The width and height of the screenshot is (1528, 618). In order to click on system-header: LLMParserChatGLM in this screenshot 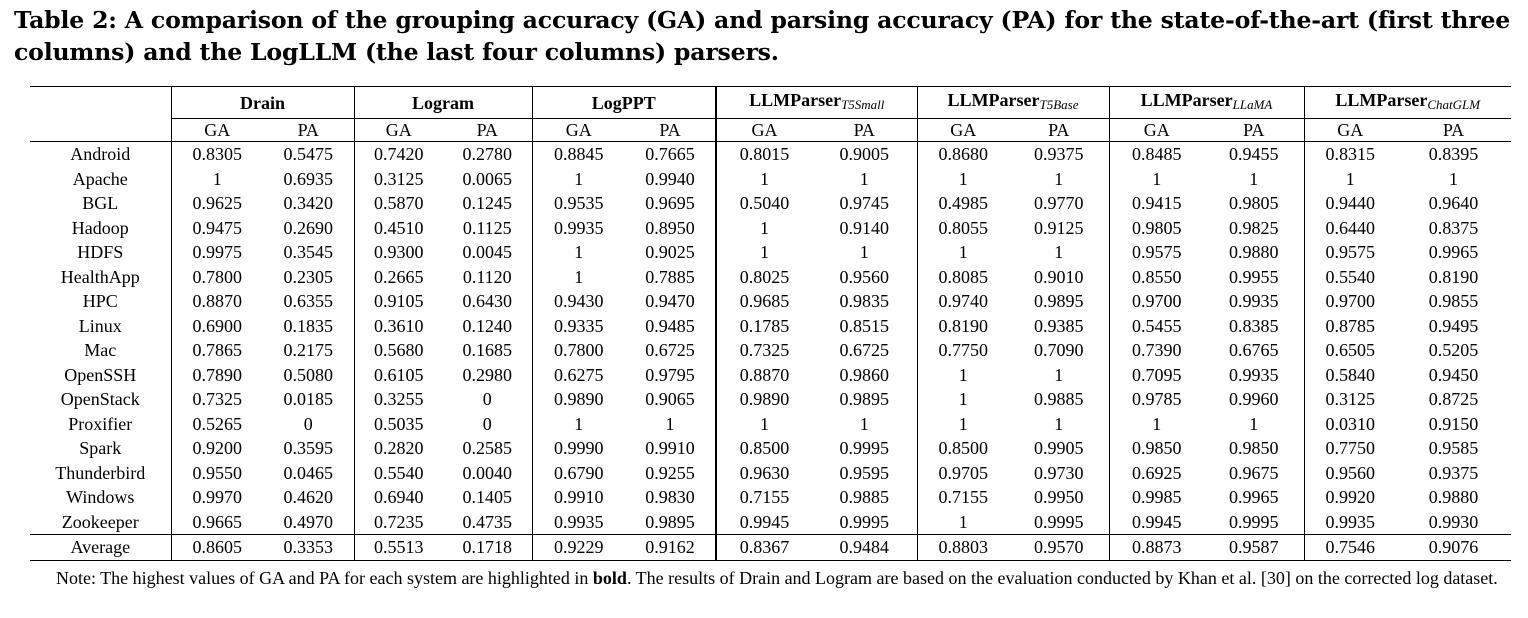, I will do `click(1407, 102)`.